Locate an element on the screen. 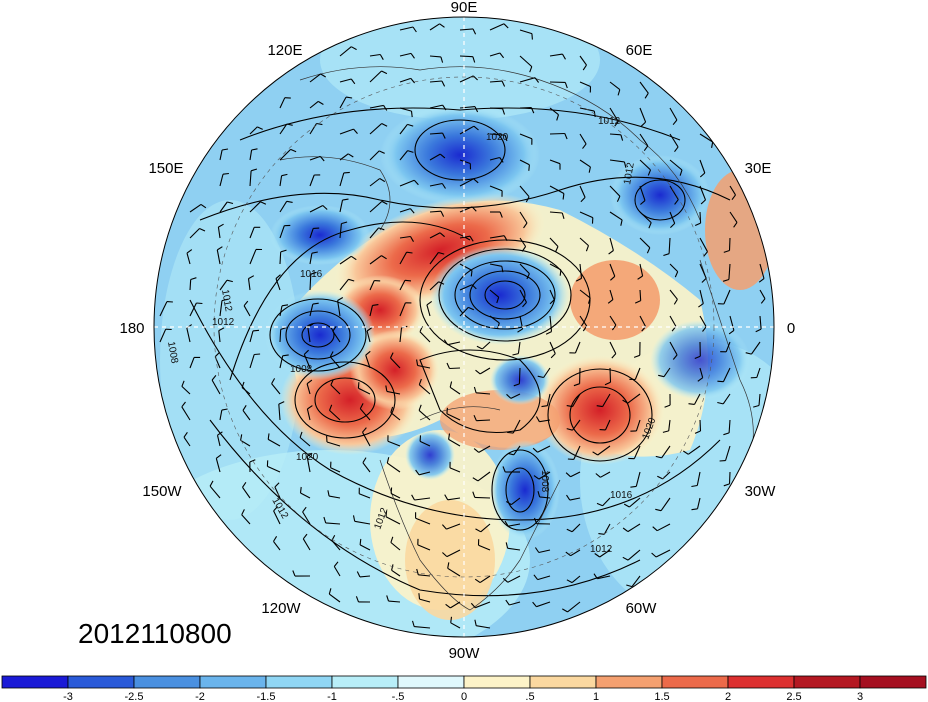  lon-label-120w: 120W is located at coordinates (281, 608).